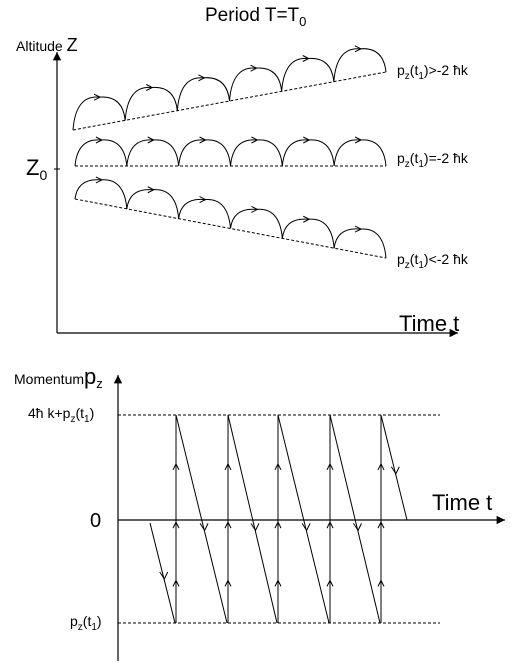 The height and width of the screenshot is (669, 511). Describe the element at coordinates (86, 623) in the screenshot. I see `lower-level-label: pz(t1)` at that location.